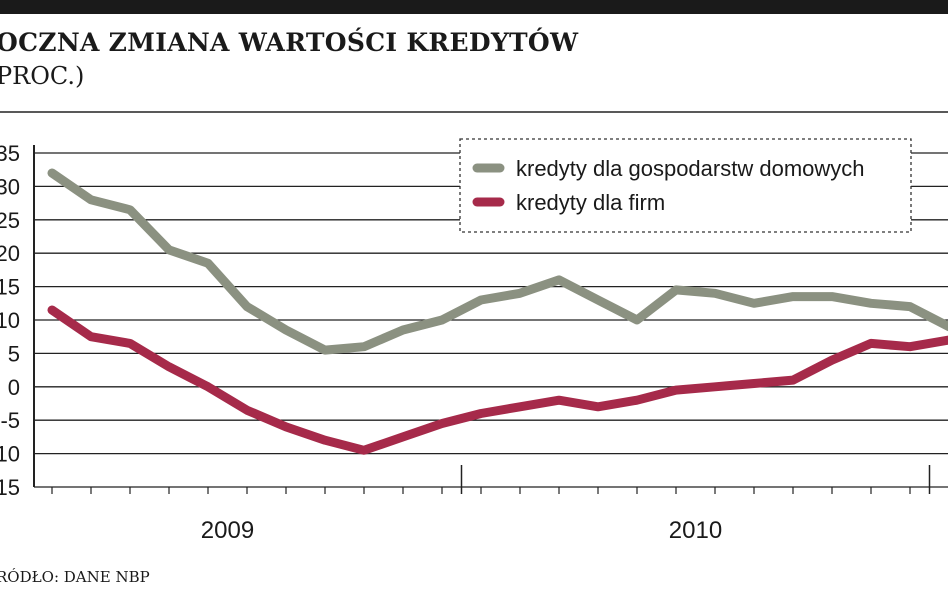 Image resolution: width=948 pixels, height=593 pixels. What do you see at coordinates (289, 42) in the screenshot?
I see `chart-title: OCZNA ZMIANA WARTOŚCI KREDYTÓW` at bounding box center [289, 42].